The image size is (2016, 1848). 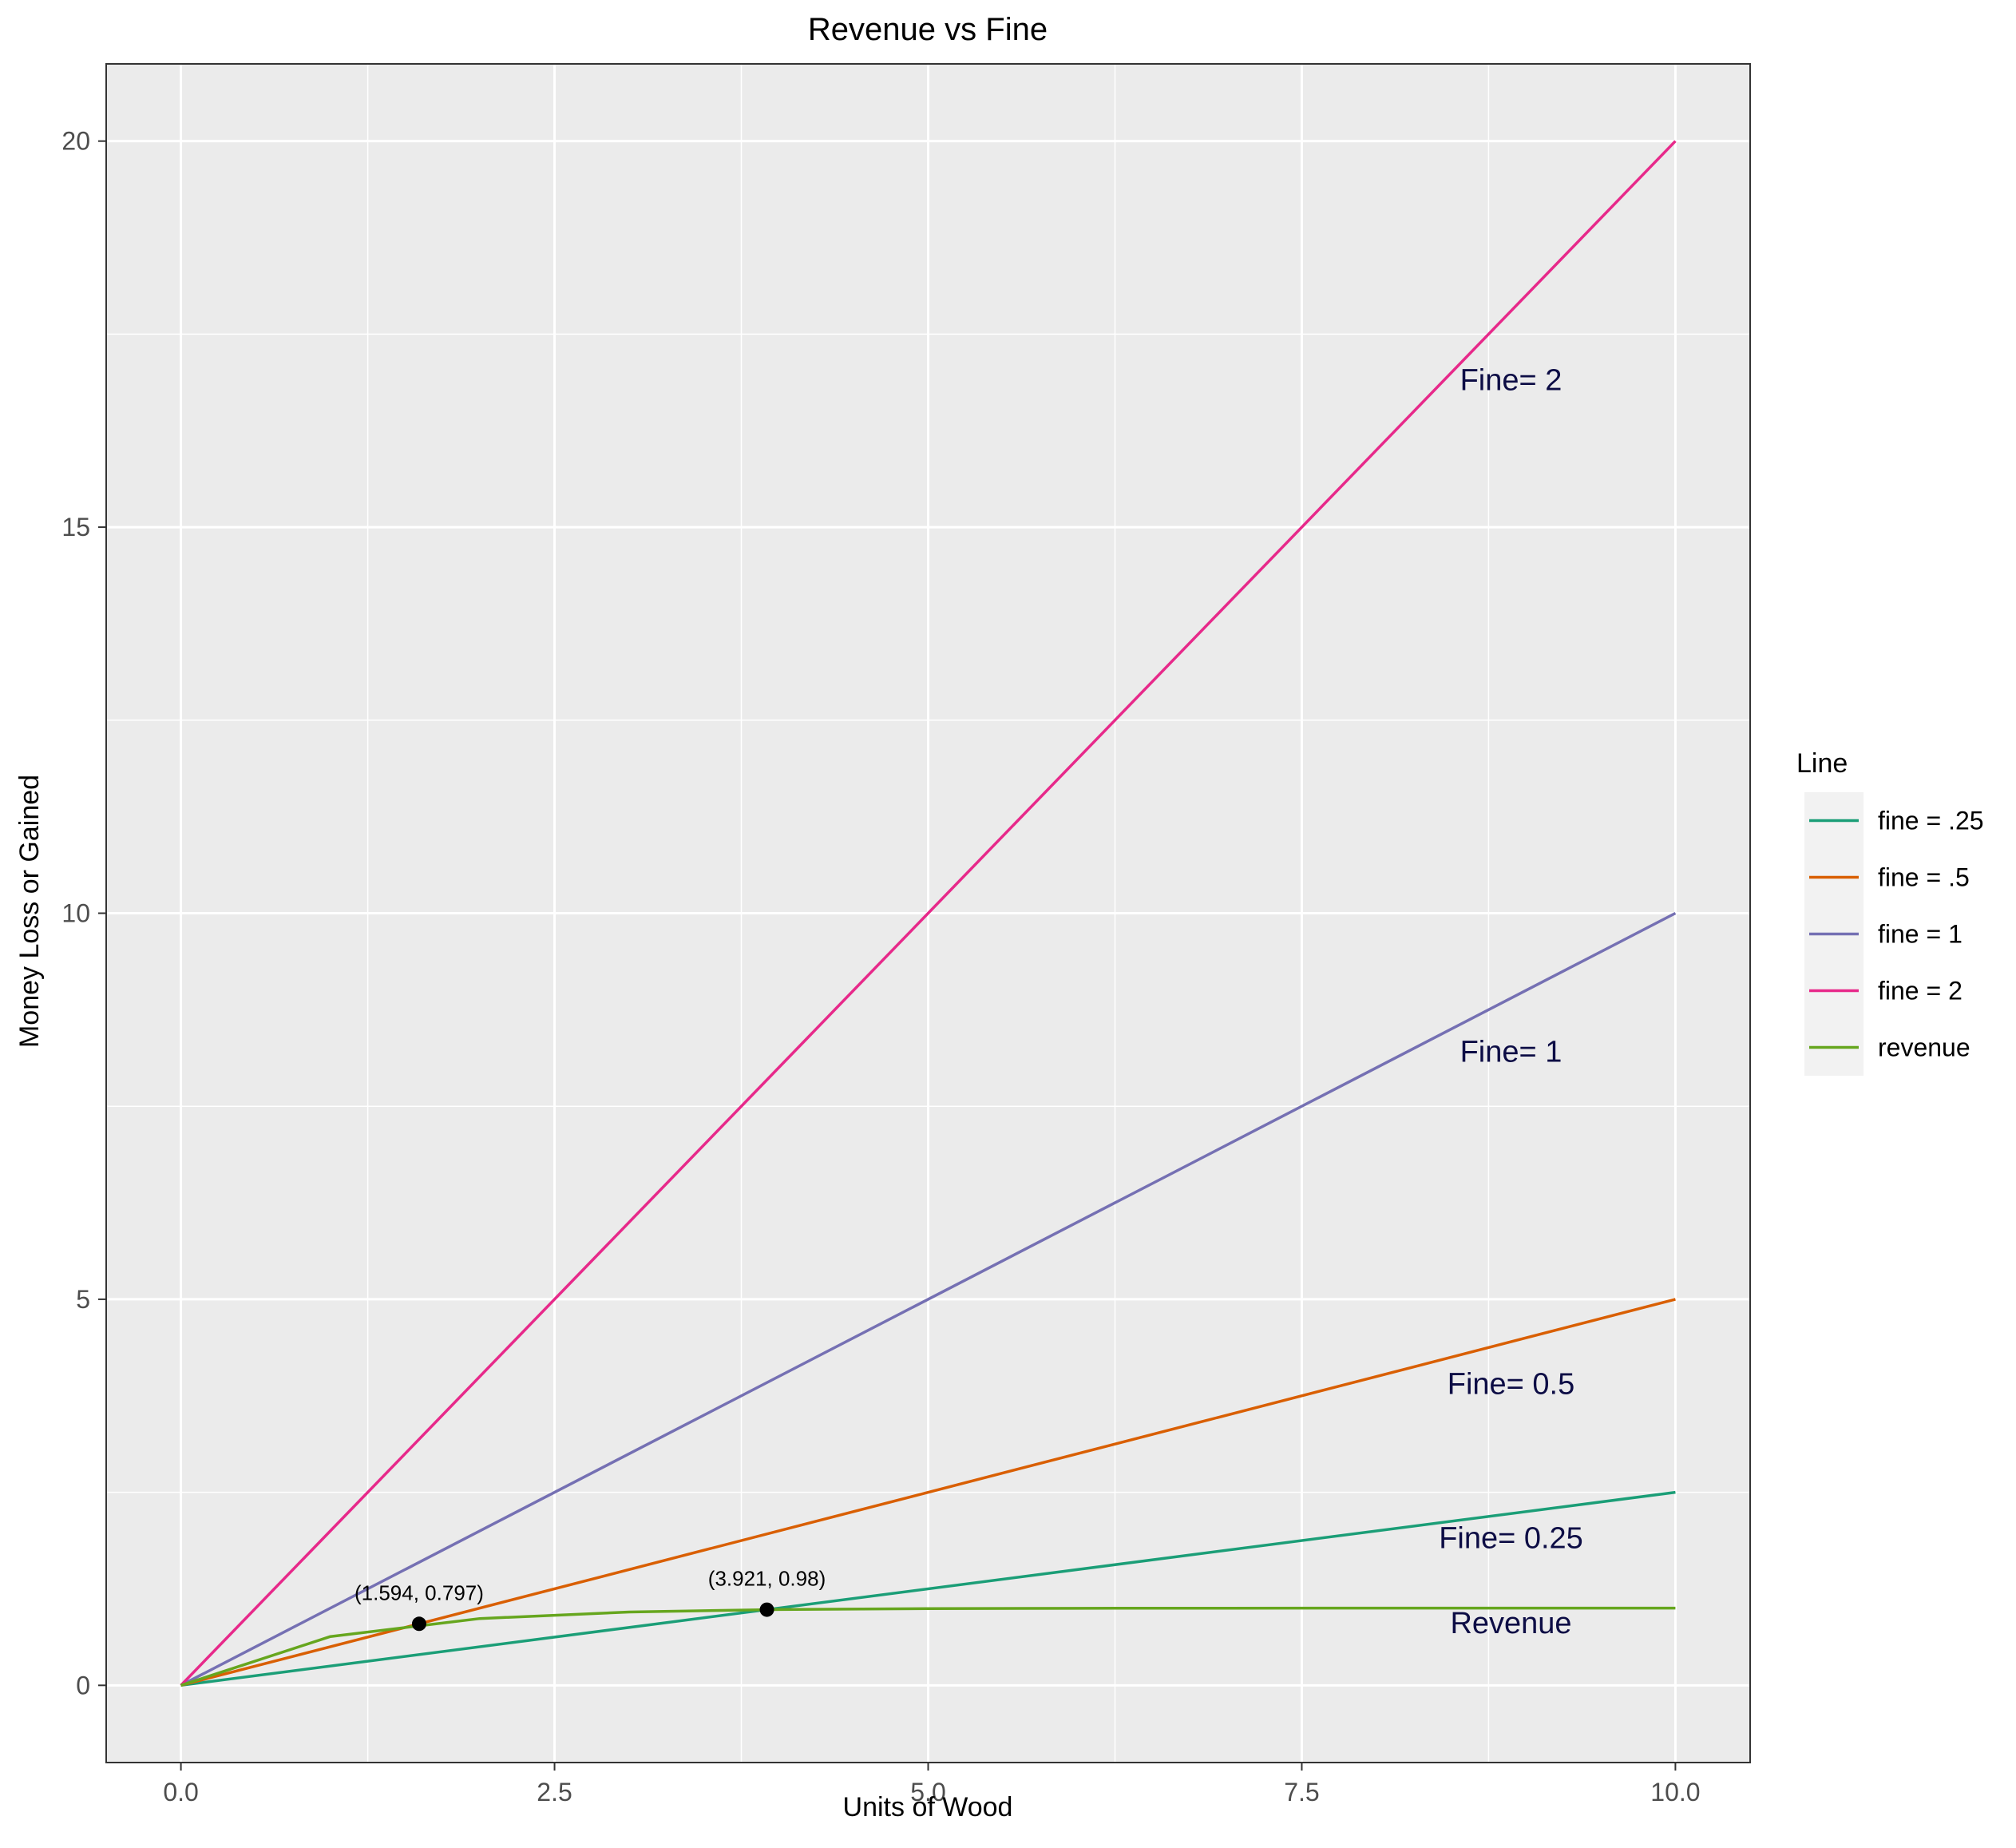 What do you see at coordinates (1511, 1052) in the screenshot?
I see `line-annotation-1: Fine= 1` at bounding box center [1511, 1052].